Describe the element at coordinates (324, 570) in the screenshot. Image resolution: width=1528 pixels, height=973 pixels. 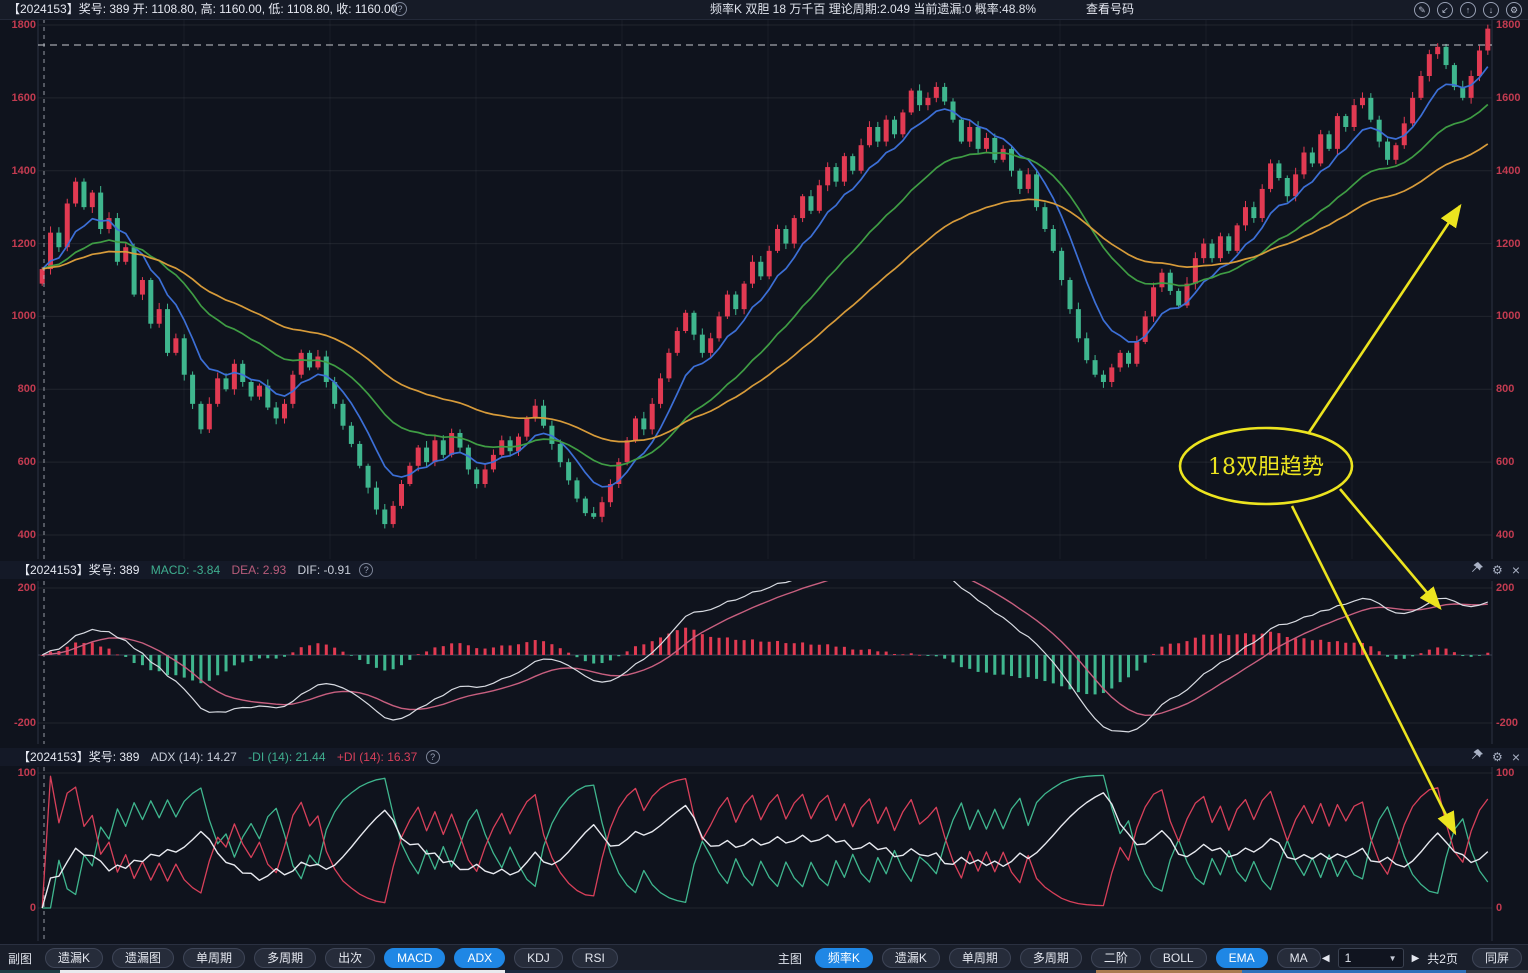
I see `dif-value: DIF: -0.91` at that location.